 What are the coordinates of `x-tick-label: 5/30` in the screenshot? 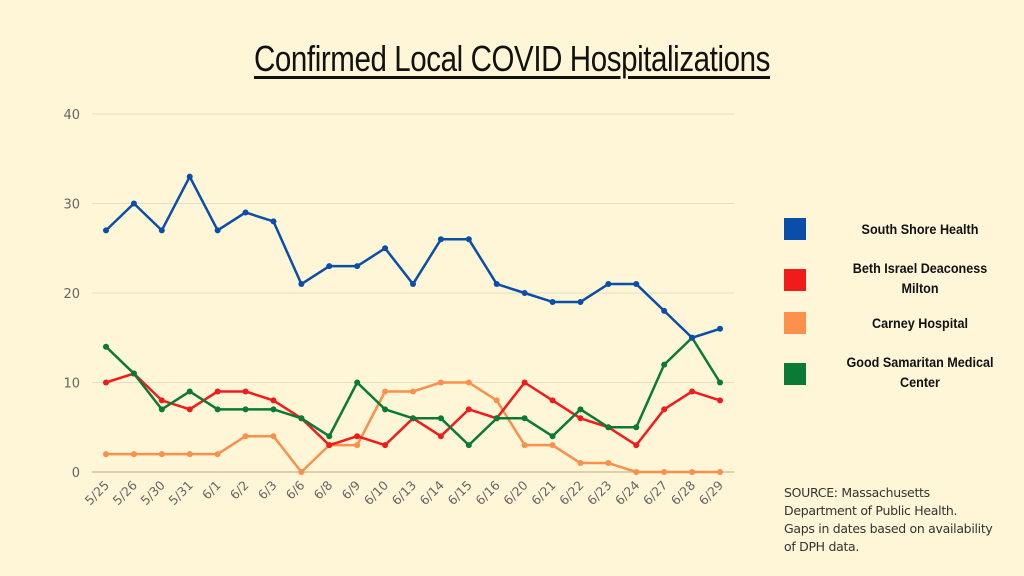 It's located at (152, 492).